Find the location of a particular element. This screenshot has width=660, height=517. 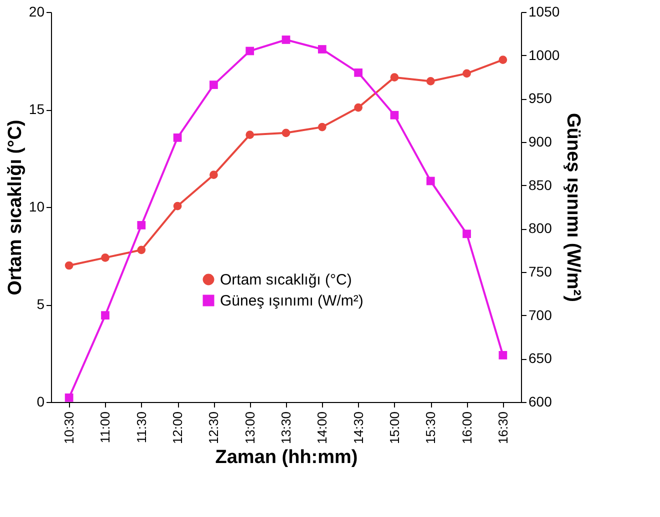

y-tick-label: 5 is located at coordinates (40, 304).